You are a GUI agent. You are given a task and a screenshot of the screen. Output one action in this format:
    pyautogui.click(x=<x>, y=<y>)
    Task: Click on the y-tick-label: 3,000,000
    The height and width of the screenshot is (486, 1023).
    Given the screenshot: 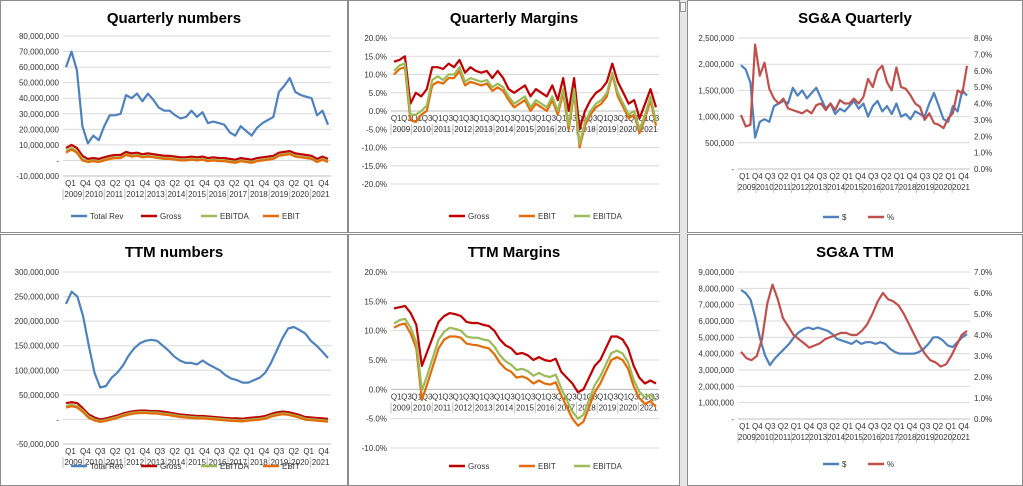 What is the action you would take?
    pyautogui.click(x=716, y=370)
    